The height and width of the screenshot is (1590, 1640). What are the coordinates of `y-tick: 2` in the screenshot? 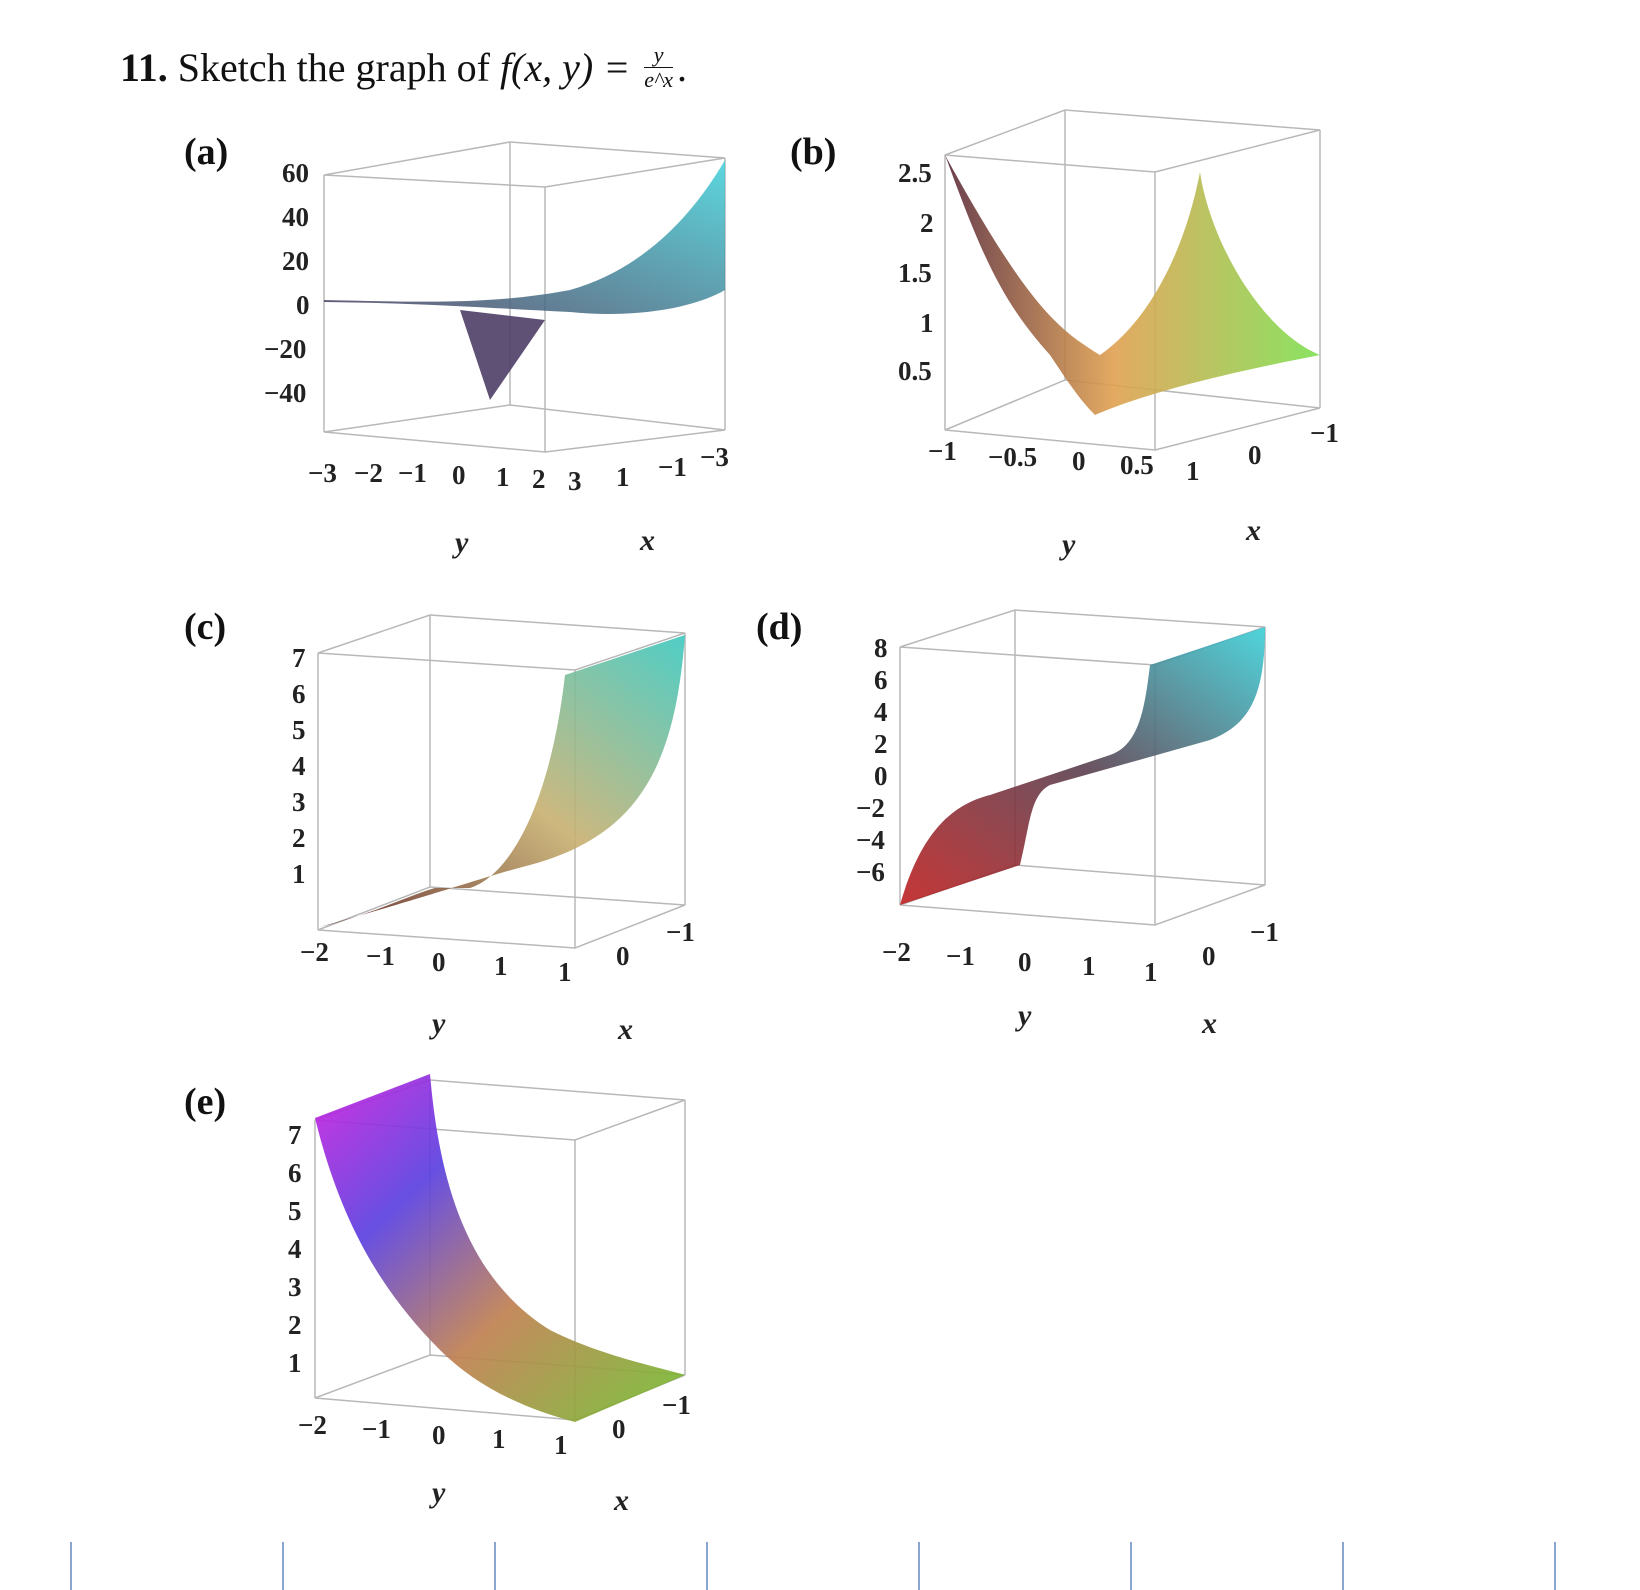 It's located at (539, 479).